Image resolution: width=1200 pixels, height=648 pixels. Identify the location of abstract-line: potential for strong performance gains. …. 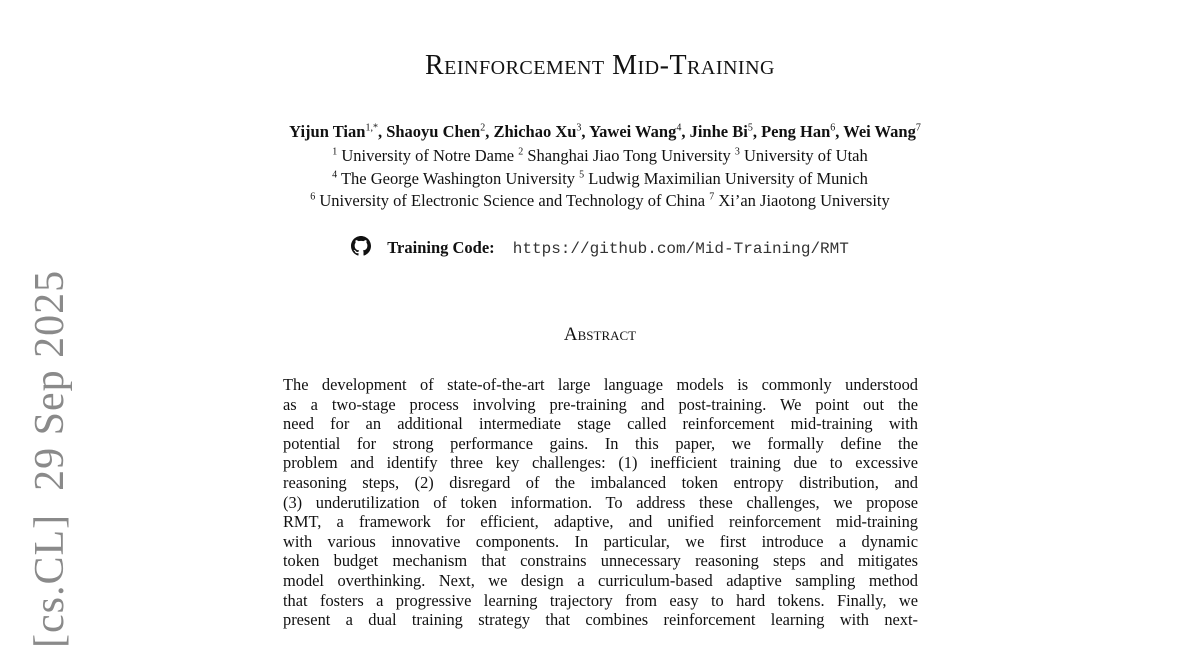
(600, 443).